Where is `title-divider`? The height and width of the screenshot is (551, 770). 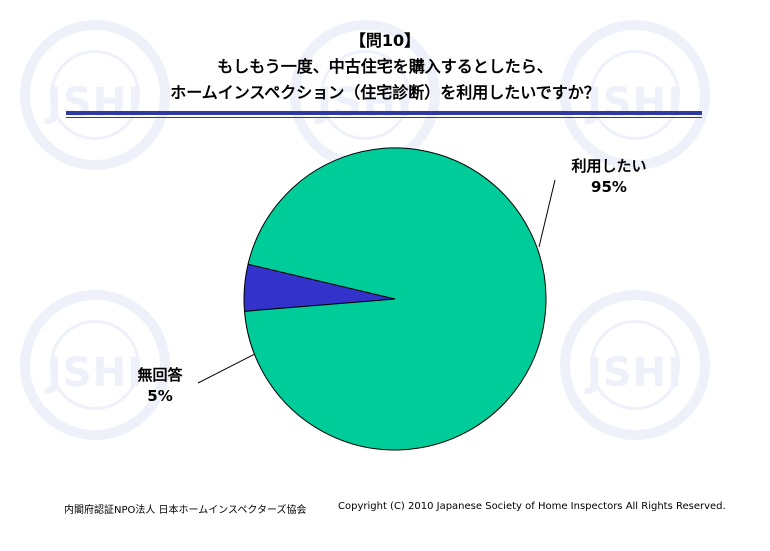 title-divider is located at coordinates (384, 113).